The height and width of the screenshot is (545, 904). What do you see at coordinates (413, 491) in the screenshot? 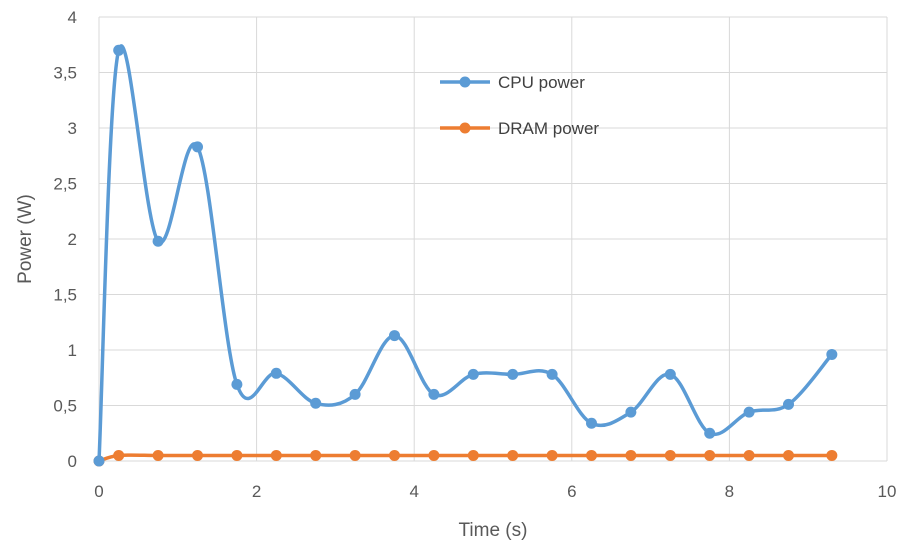
I see `x-tick-label: 4` at bounding box center [413, 491].